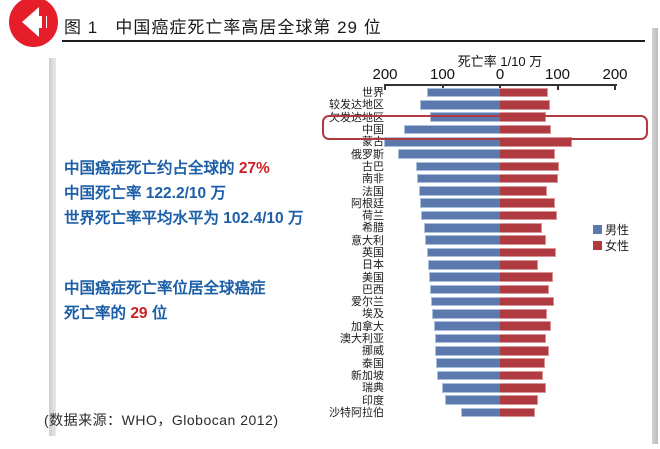 The height and width of the screenshot is (449, 660). What do you see at coordinates (145, 193) in the screenshot?
I see `annotation-line-2: 中国死亡率 122.2/10 万` at bounding box center [145, 193].